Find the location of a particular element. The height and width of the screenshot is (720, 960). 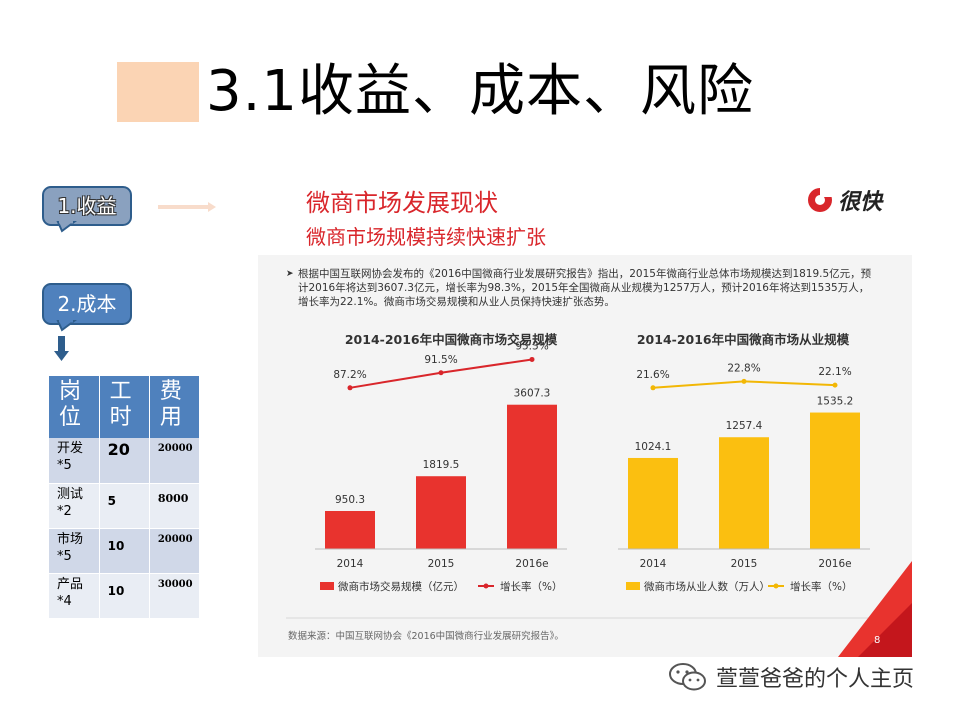

callout-revenue: 1.收益 is located at coordinates (87, 209).